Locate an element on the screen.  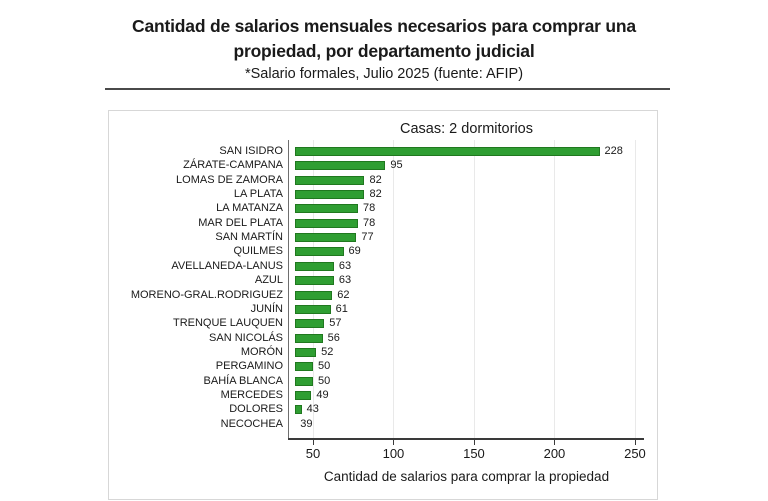
category-label: MORENO-GRAL.RODRIGUEZ is located at coordinates (206, 294).